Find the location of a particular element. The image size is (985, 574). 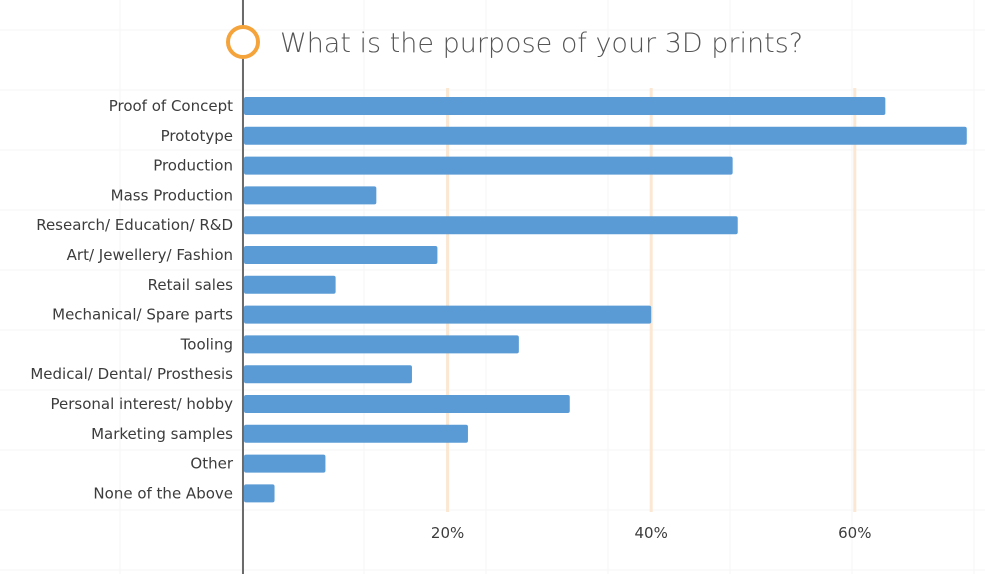

category-label: Art/ Jewellery/ Fashion is located at coordinates (150, 255).